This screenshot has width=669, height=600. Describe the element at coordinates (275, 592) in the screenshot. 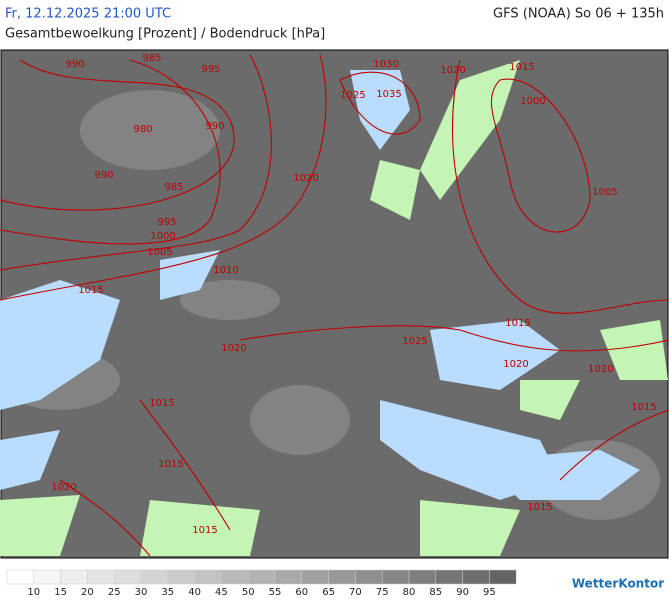

I see `legend-label: 55` at that location.